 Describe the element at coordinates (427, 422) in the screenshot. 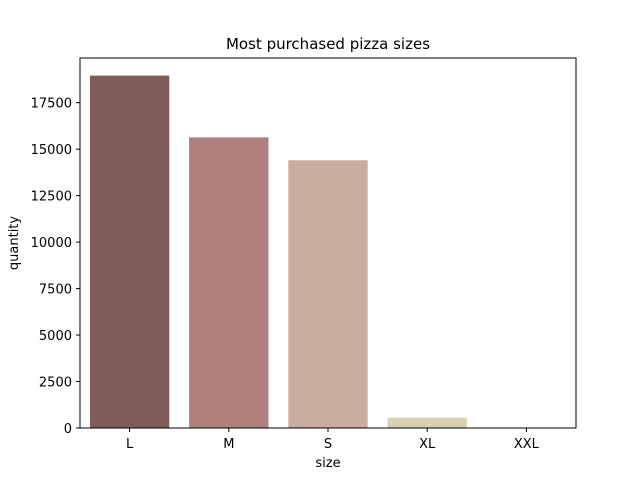

I see `bar-xl` at that location.